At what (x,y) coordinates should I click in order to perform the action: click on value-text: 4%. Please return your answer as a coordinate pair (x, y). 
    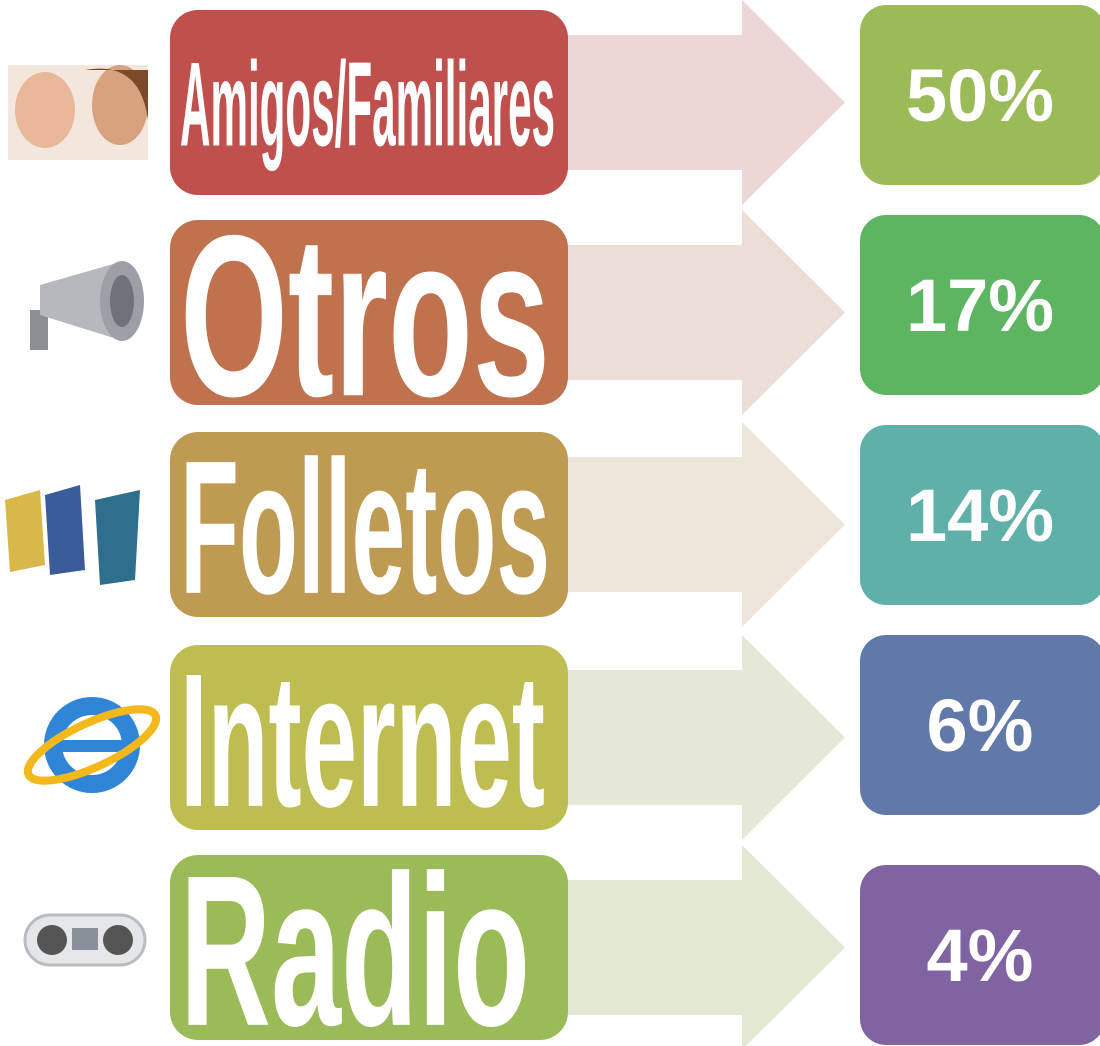
    Looking at the image, I should click on (980, 955).